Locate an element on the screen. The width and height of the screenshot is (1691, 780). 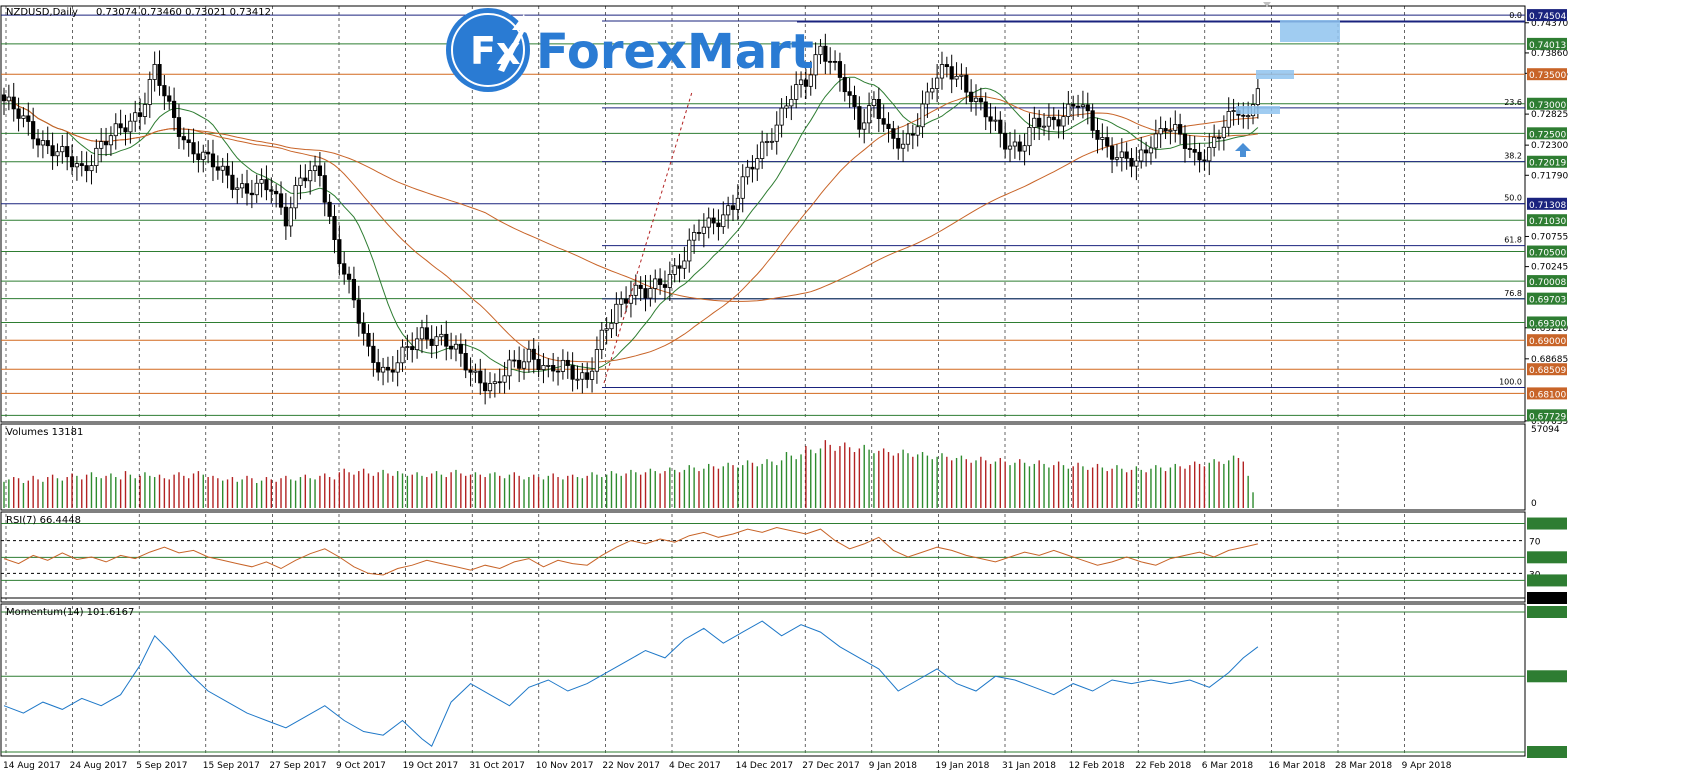
y-tick-label: 0.69210 is located at coordinates (1549, 329).